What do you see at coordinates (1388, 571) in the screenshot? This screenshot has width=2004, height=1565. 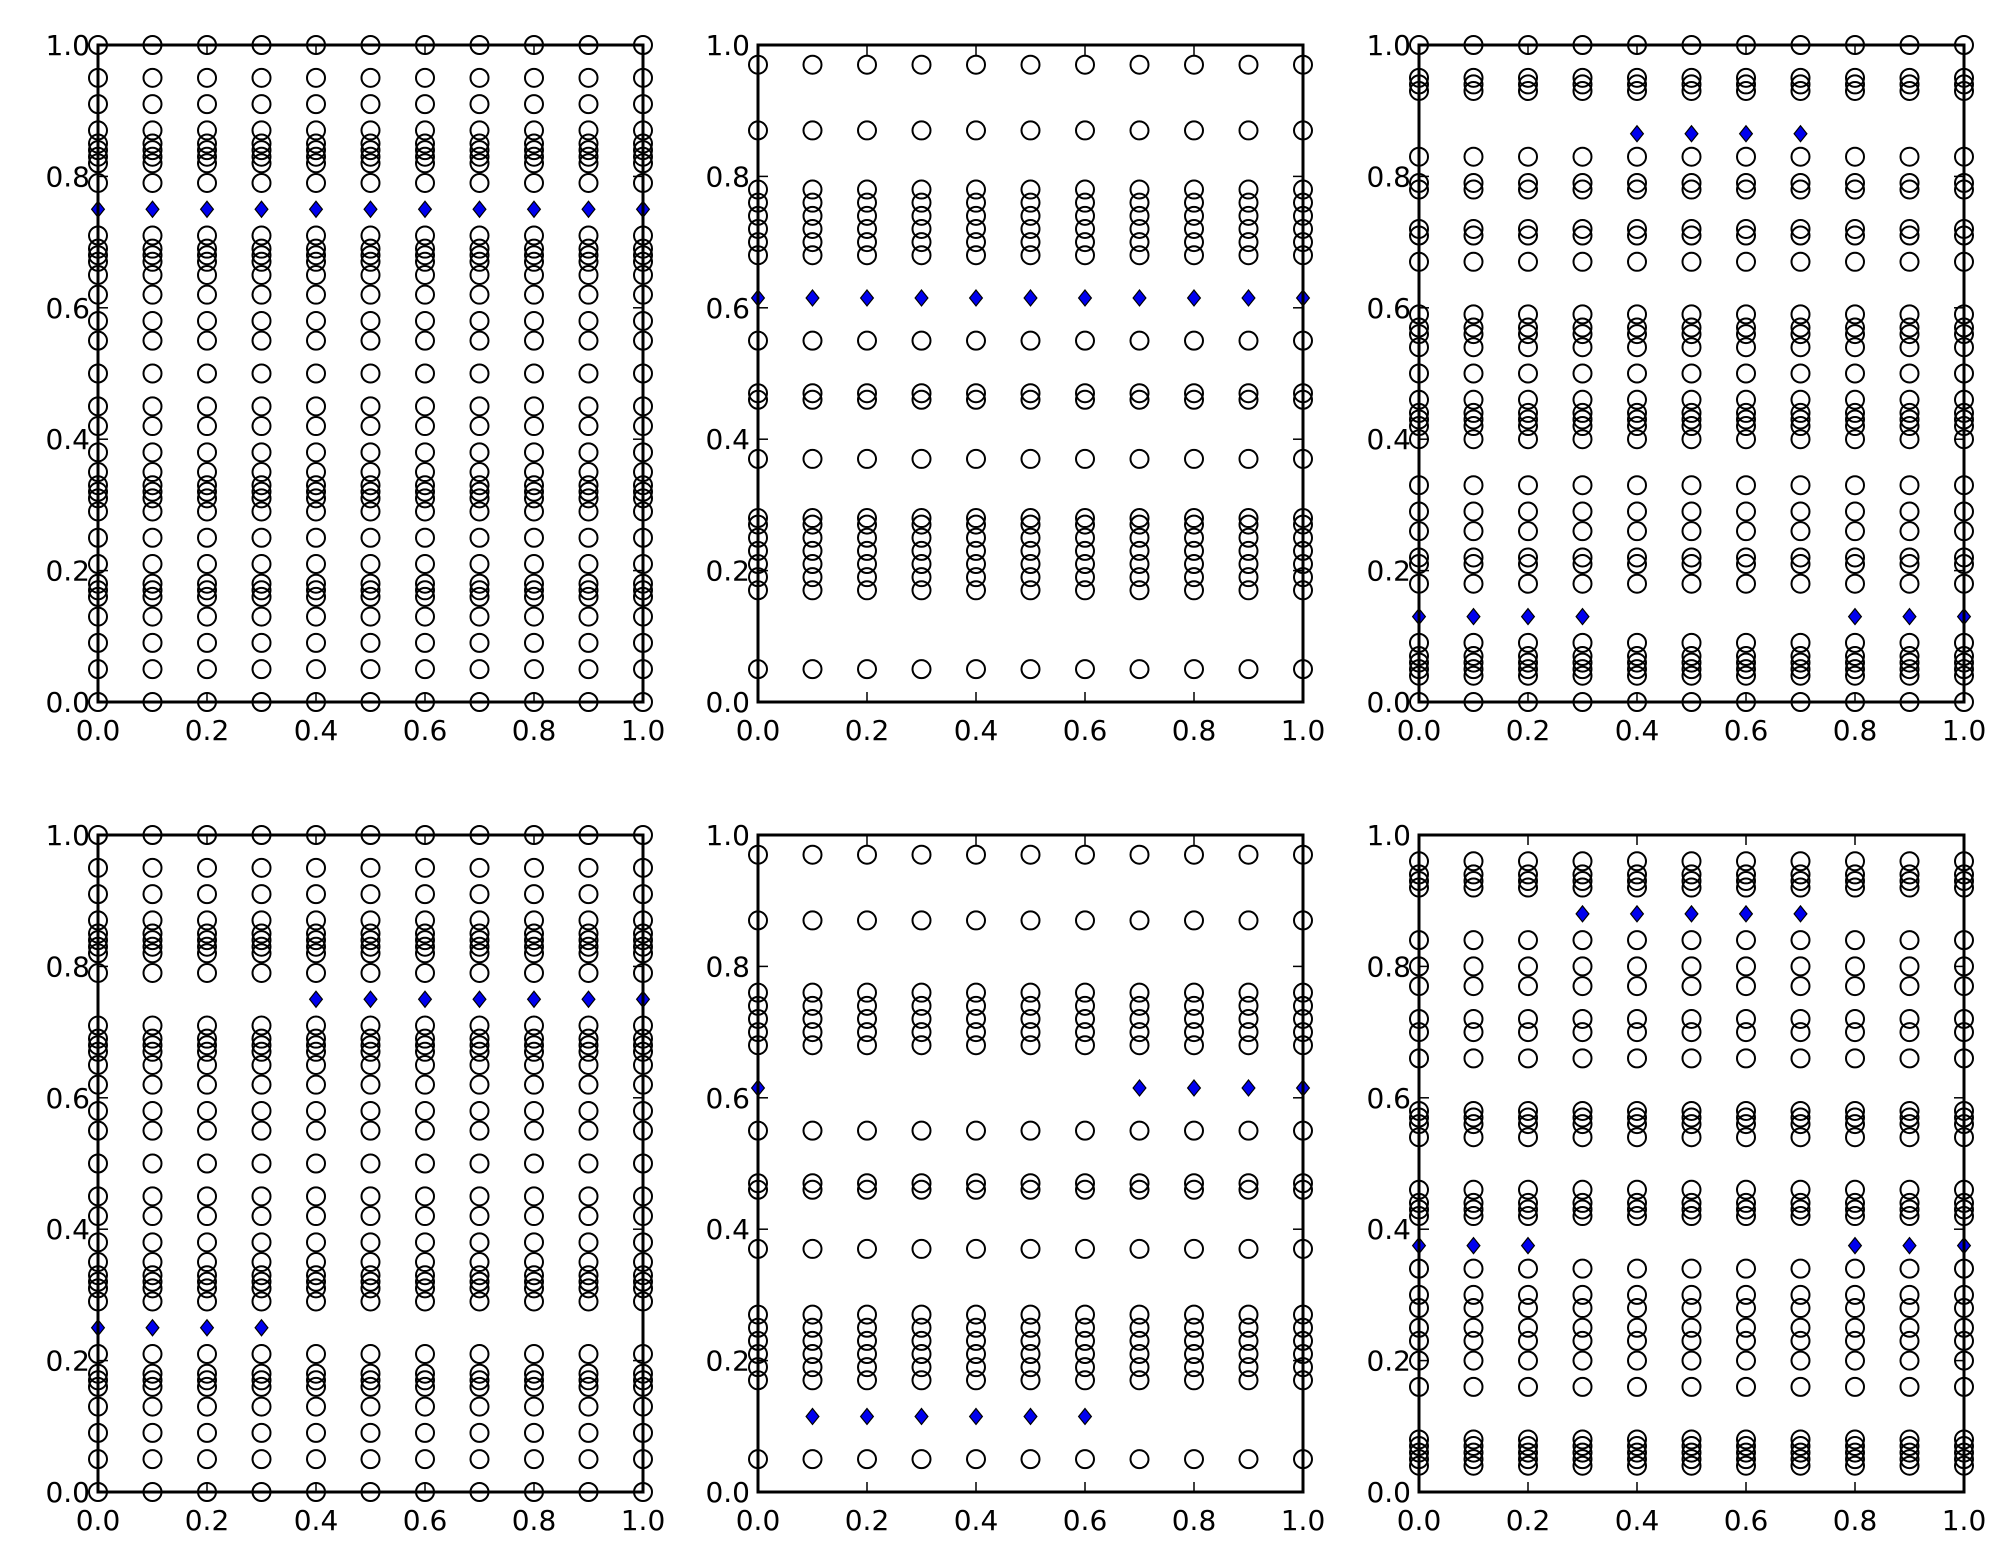 I see `y-tick-label: 0.2` at bounding box center [1388, 571].